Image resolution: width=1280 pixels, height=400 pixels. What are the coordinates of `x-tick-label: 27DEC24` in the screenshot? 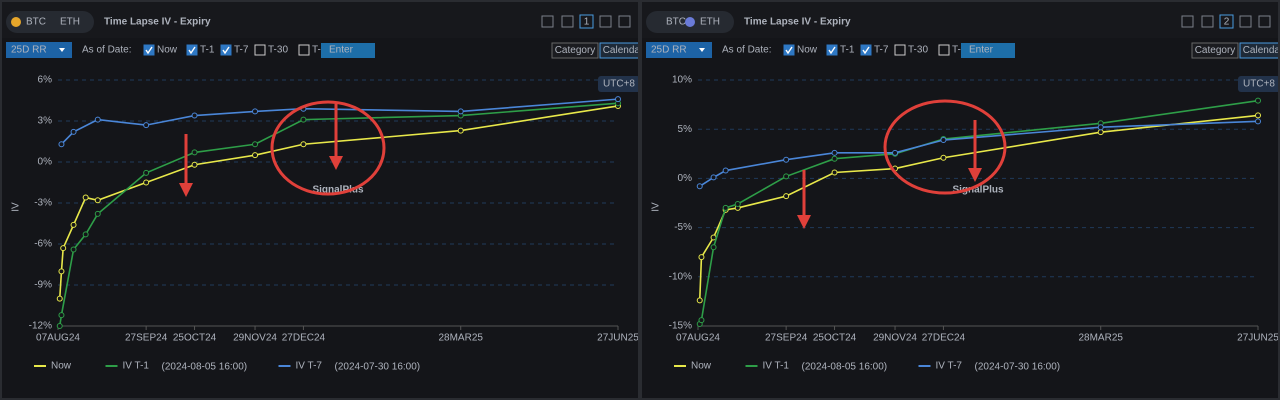 It's located at (304, 338).